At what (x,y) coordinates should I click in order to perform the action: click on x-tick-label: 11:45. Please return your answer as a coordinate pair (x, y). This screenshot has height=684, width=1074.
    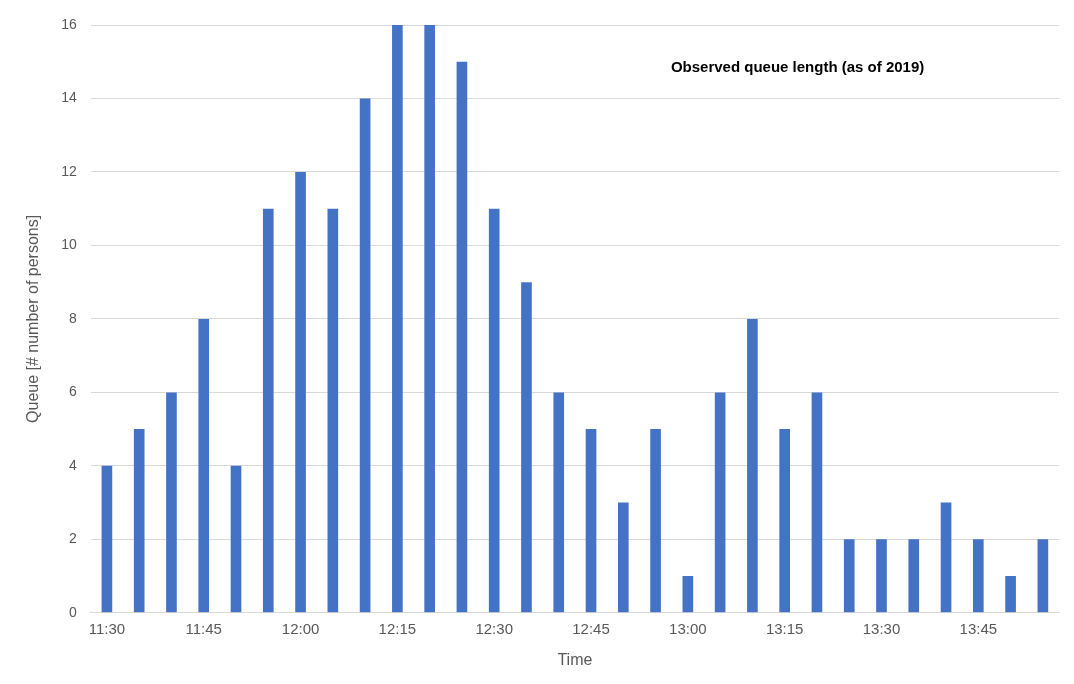
    Looking at the image, I should click on (203, 628).